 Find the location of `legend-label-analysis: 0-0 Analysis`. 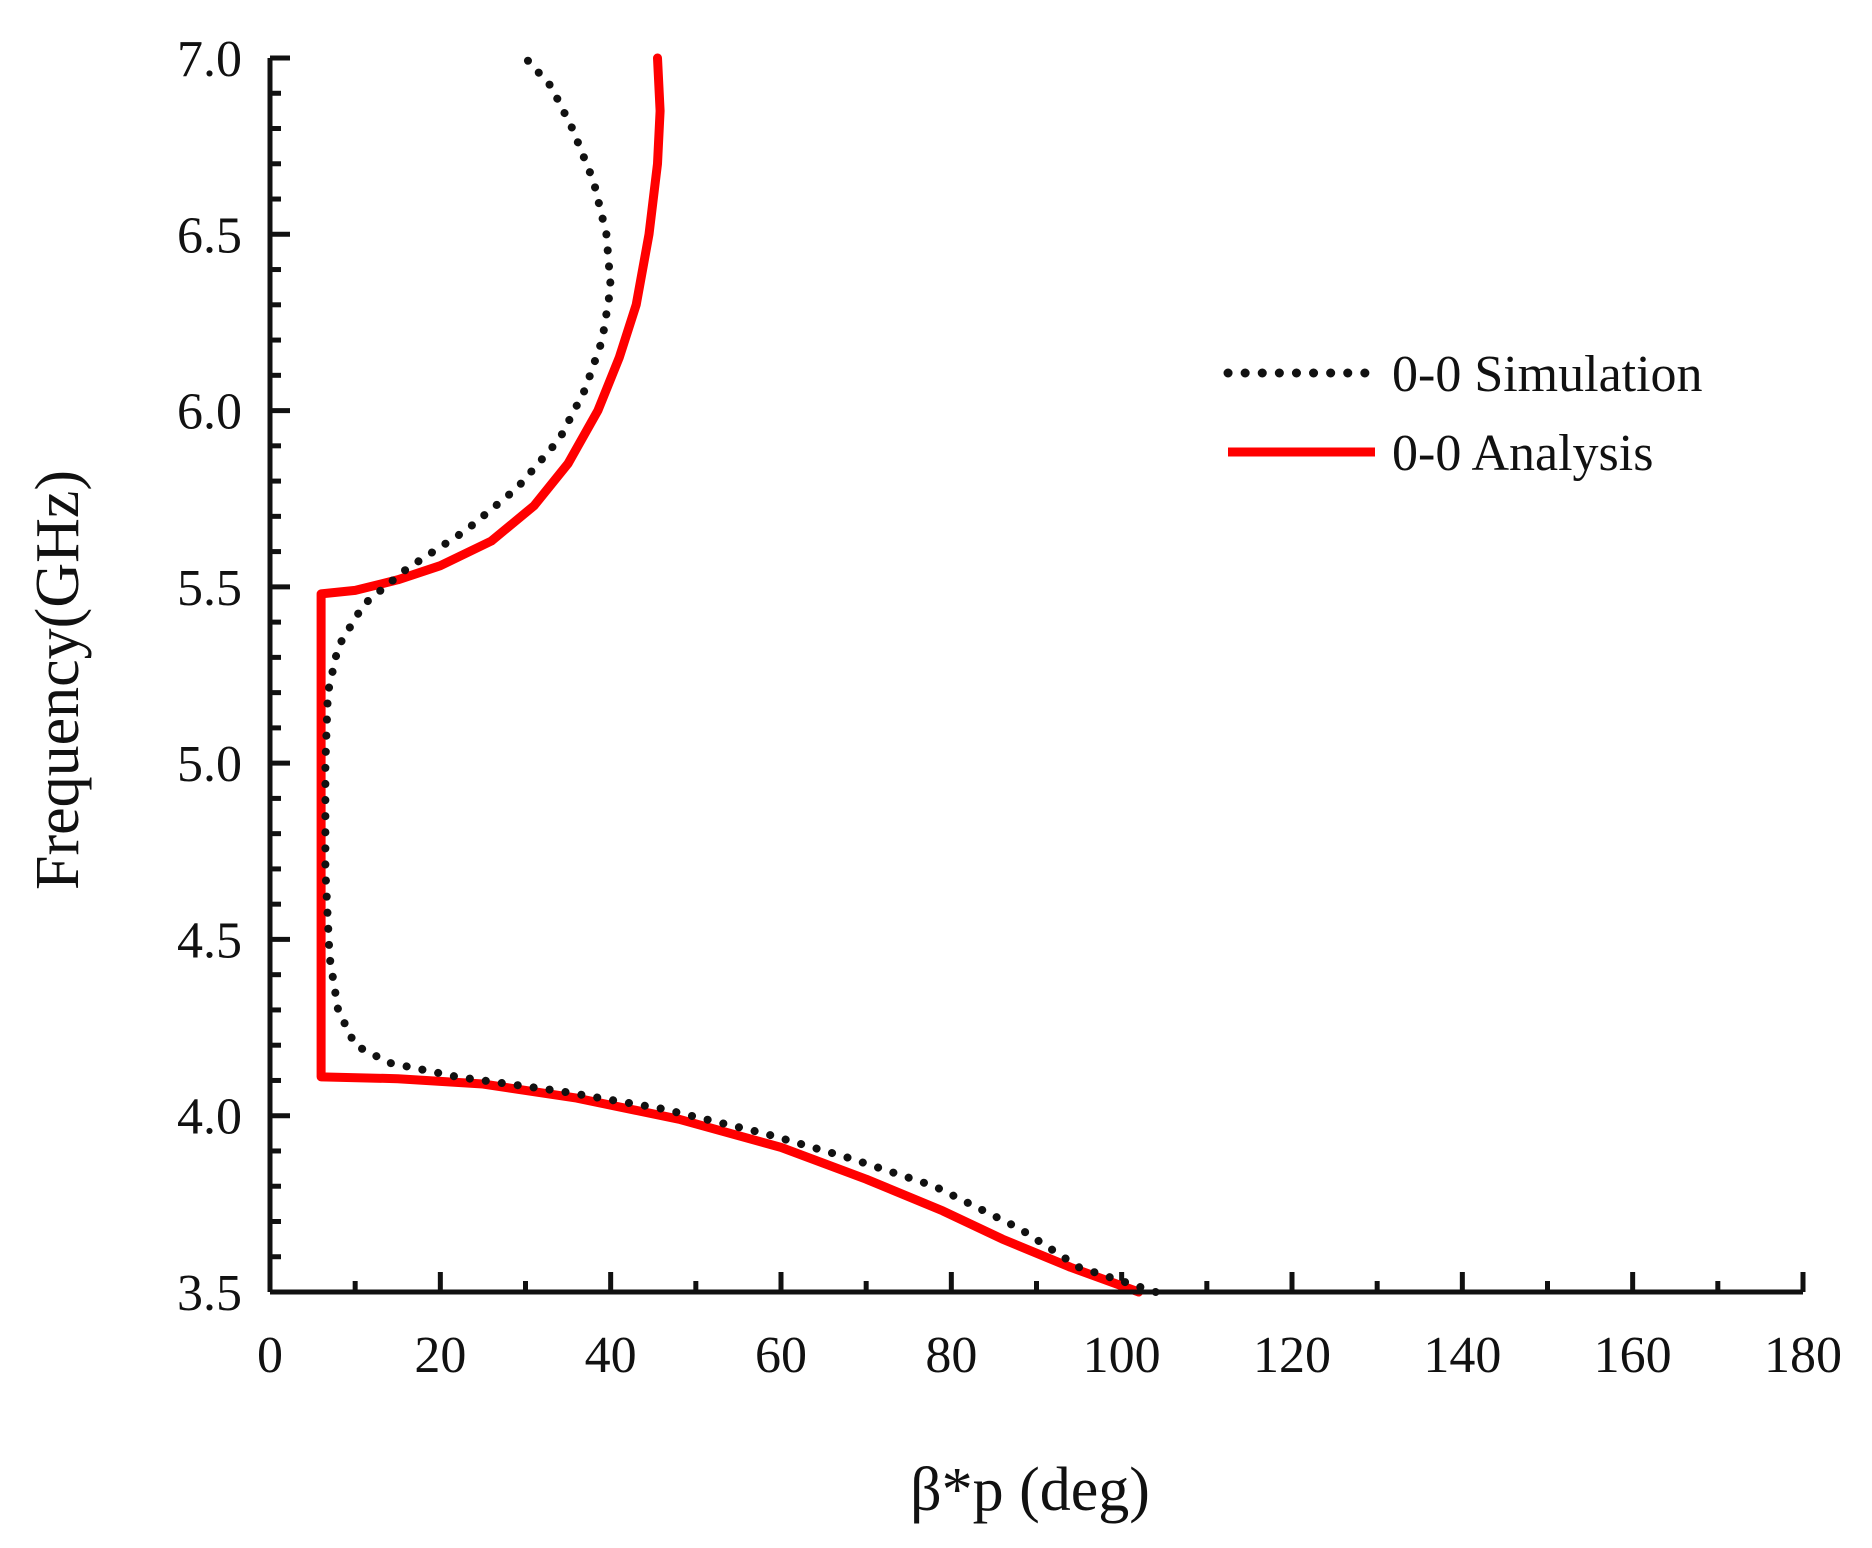

legend-label-analysis: 0-0 Analysis is located at coordinates (1522, 453).